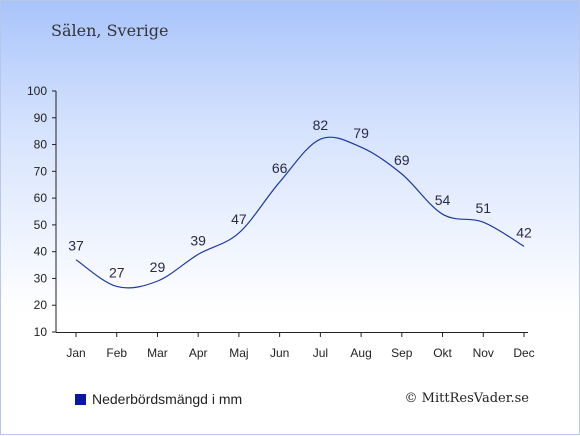  I want to click on x-tick-label: Jul, so click(320, 353).